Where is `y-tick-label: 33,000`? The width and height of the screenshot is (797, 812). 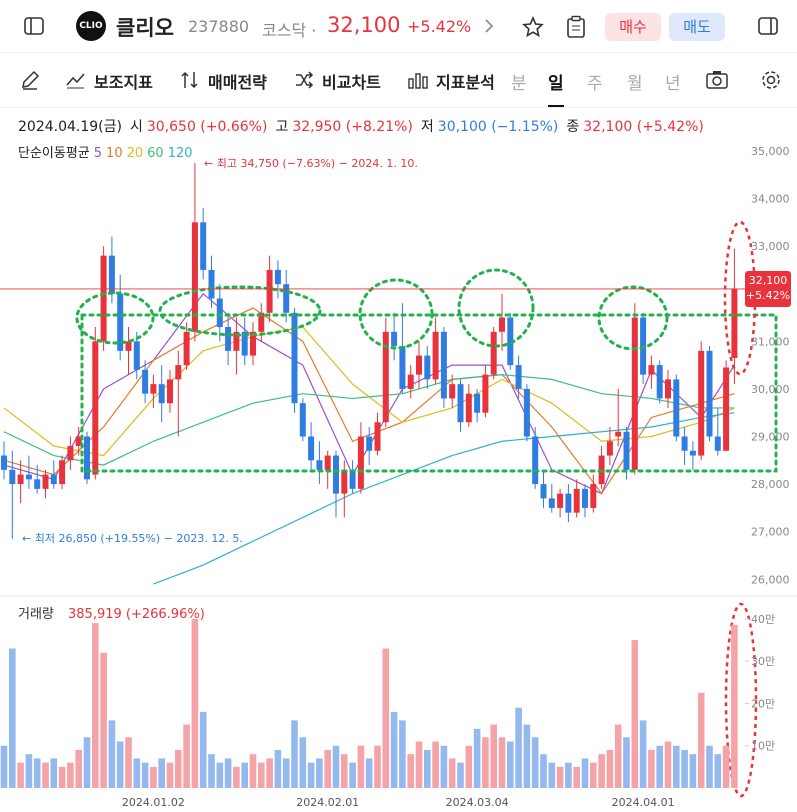
y-tick-label: 33,000 is located at coordinates (770, 246).